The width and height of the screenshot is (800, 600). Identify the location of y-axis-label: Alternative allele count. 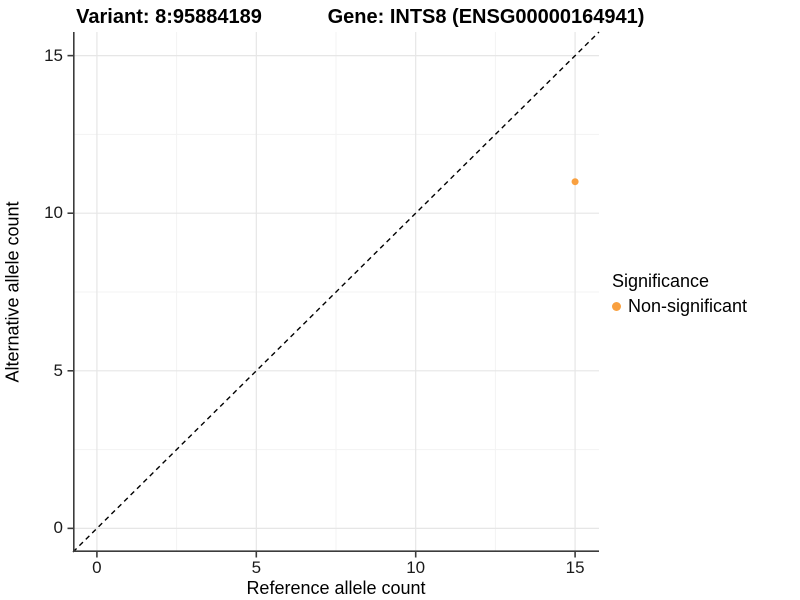
(12, 292).